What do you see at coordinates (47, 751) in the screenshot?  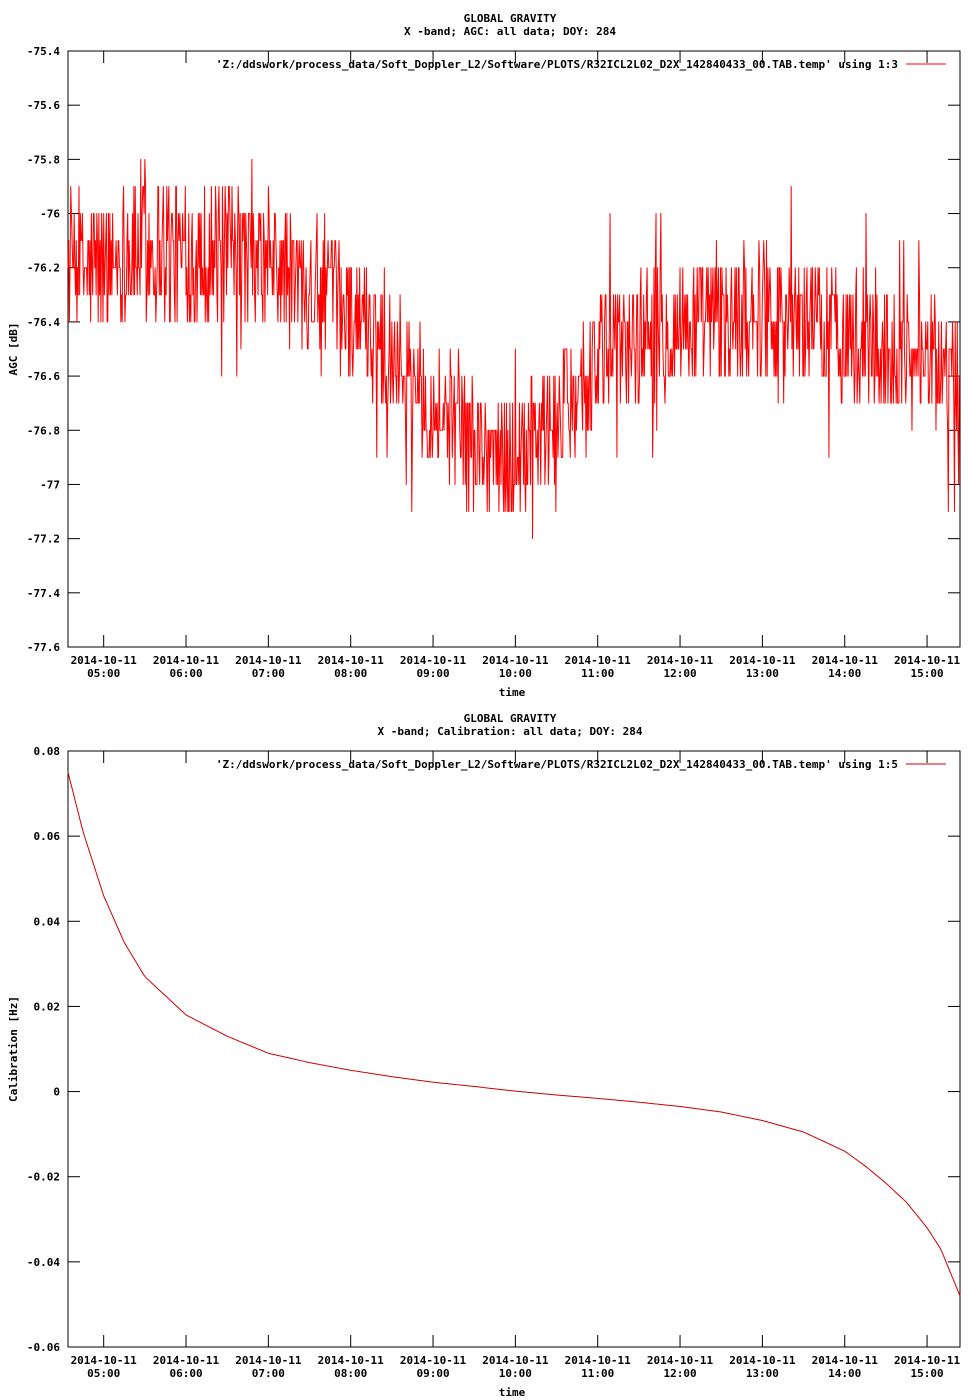 I see `y-tick-label: 0.08` at bounding box center [47, 751].